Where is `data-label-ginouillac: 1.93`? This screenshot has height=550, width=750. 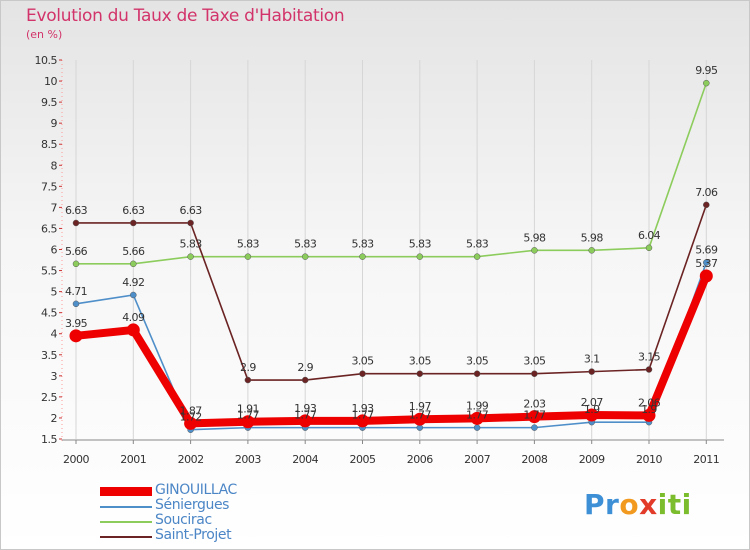
data-label-ginouillac: 1.93 is located at coordinates (305, 408).